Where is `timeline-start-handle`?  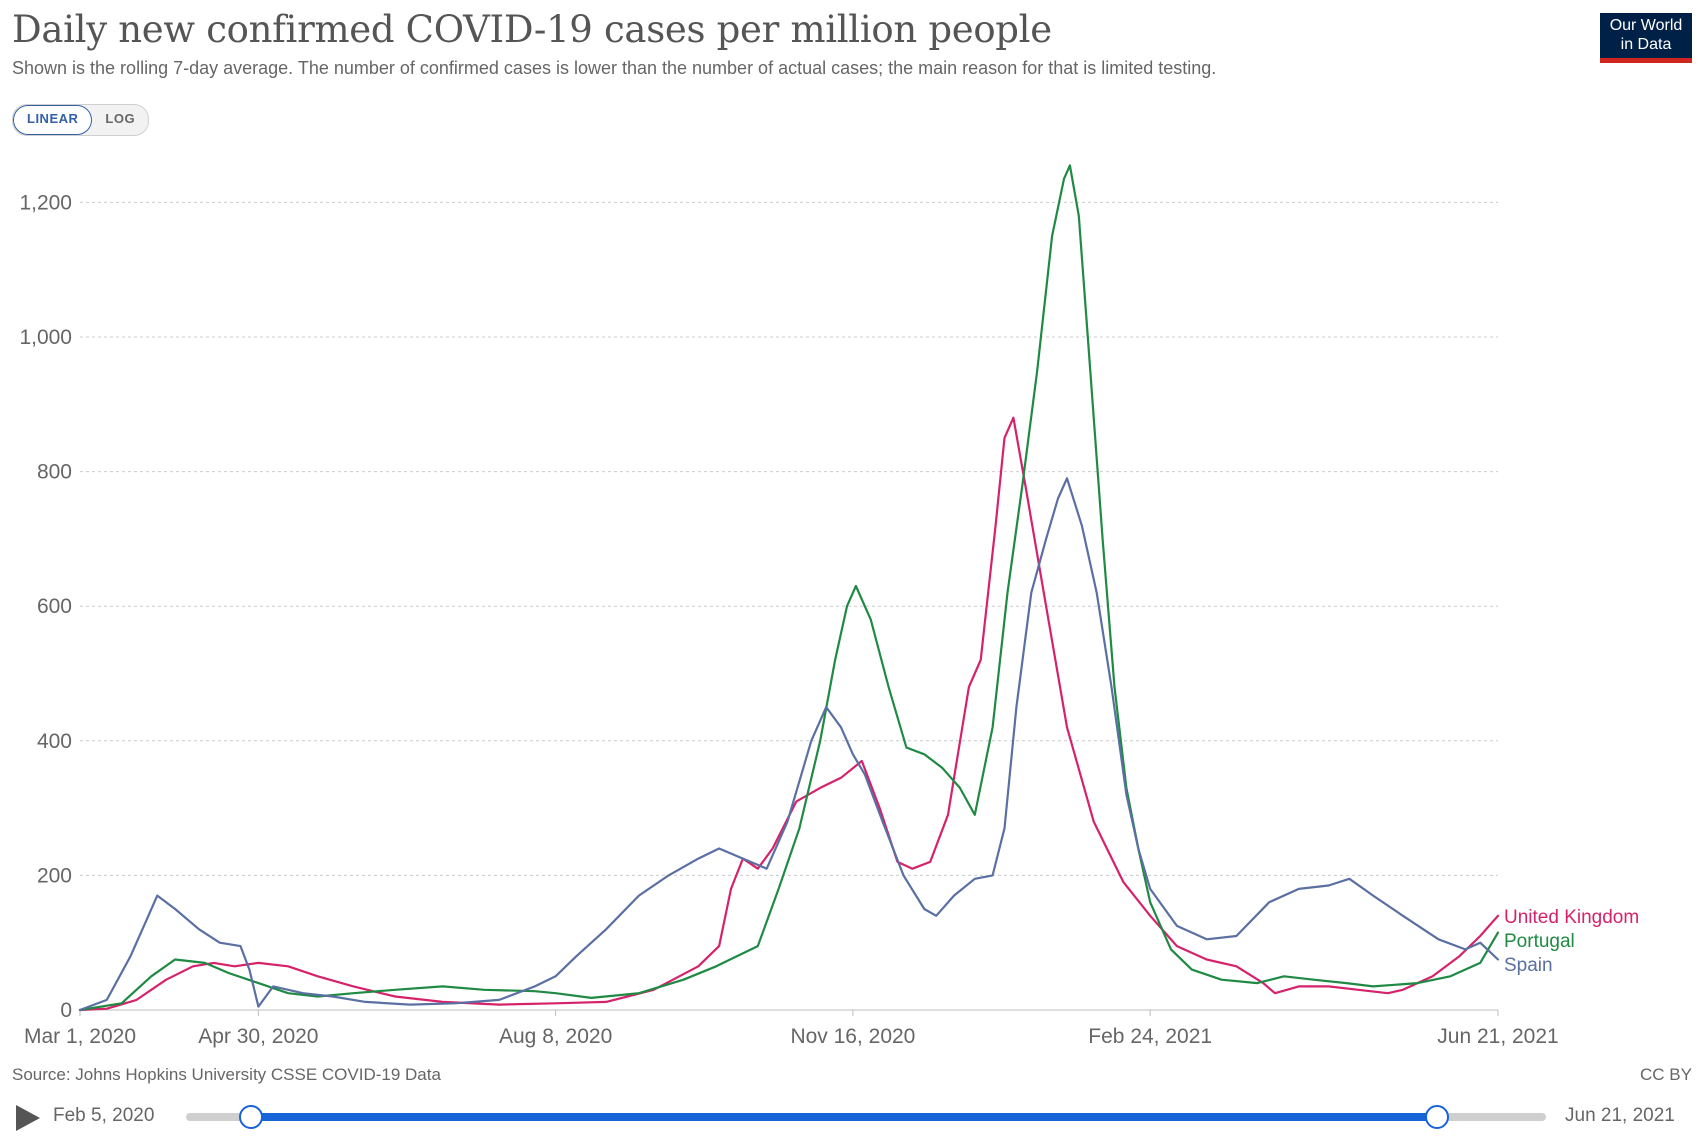 timeline-start-handle is located at coordinates (251, 1117).